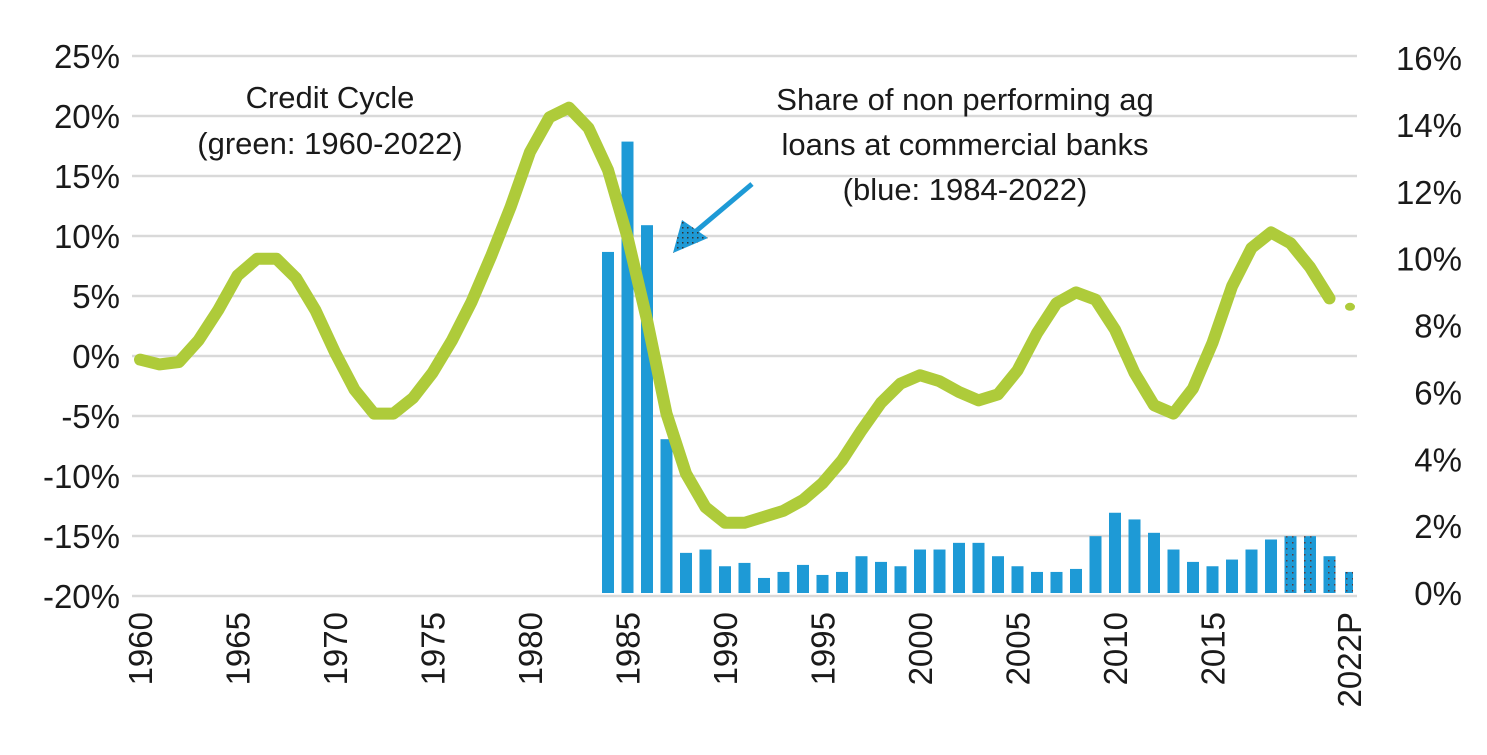 The image size is (1487, 755). Describe the element at coordinates (96, 296) in the screenshot. I see `left-axis-tick-label: 5%` at that location.